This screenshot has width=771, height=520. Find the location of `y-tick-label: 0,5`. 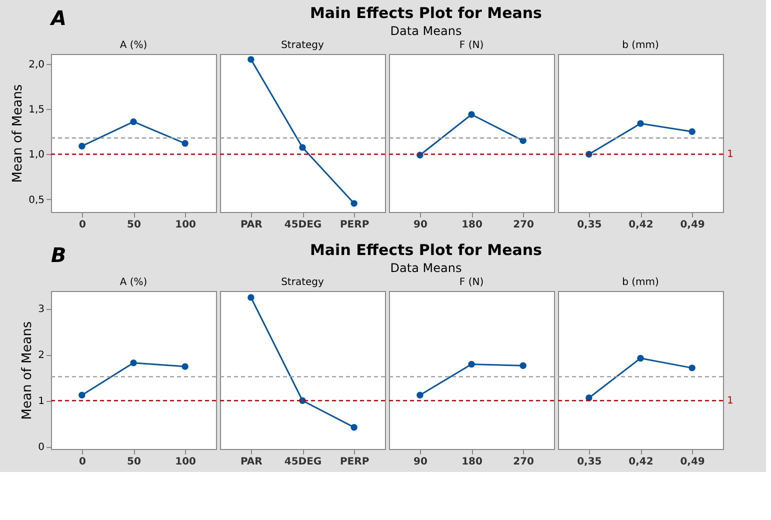

y-tick-label: 0,5 is located at coordinates (36, 200).